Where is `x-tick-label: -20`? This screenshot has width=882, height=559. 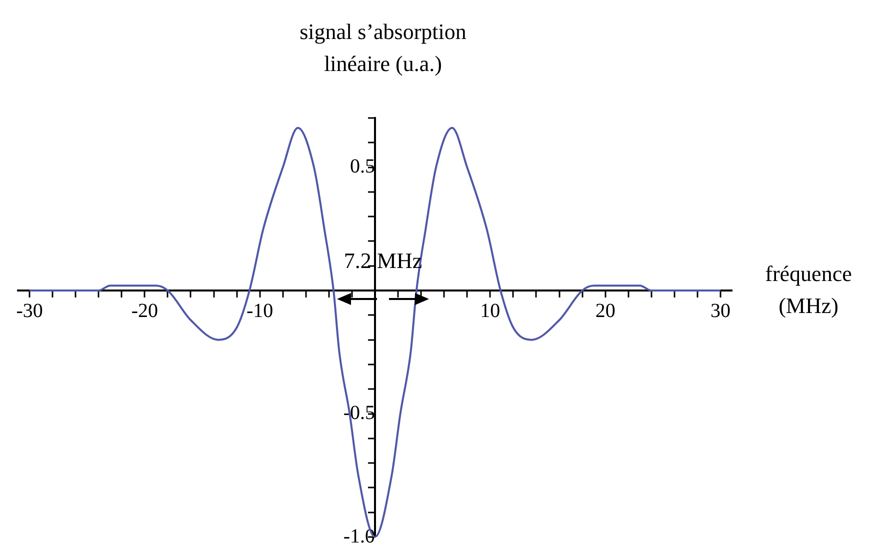
x-tick-label: -20 is located at coordinates (144, 311).